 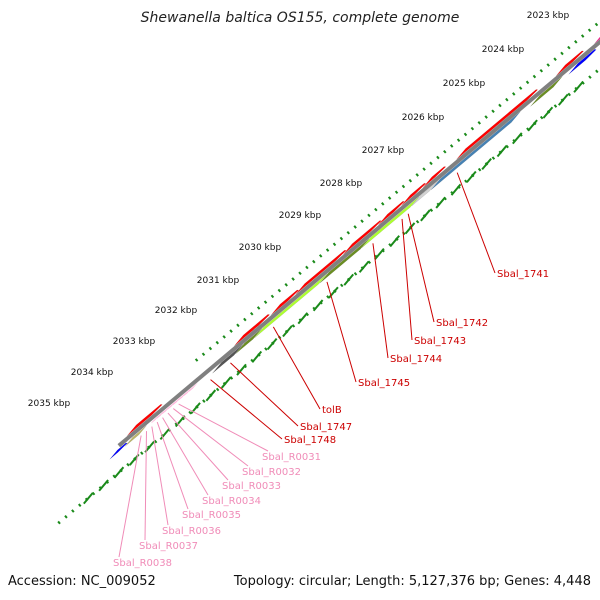 What do you see at coordinates (176, 311) in the screenshot?
I see `kbp-label: 2032 kbp` at bounding box center [176, 311].